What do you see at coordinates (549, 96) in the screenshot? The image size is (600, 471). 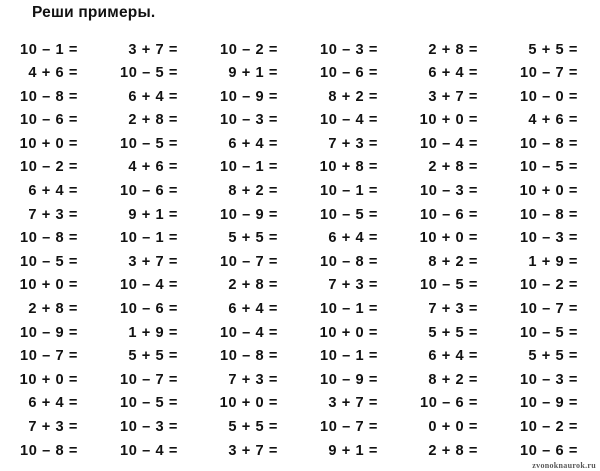 I see `exercise-cell: 10 – 0 =` at bounding box center [549, 96].